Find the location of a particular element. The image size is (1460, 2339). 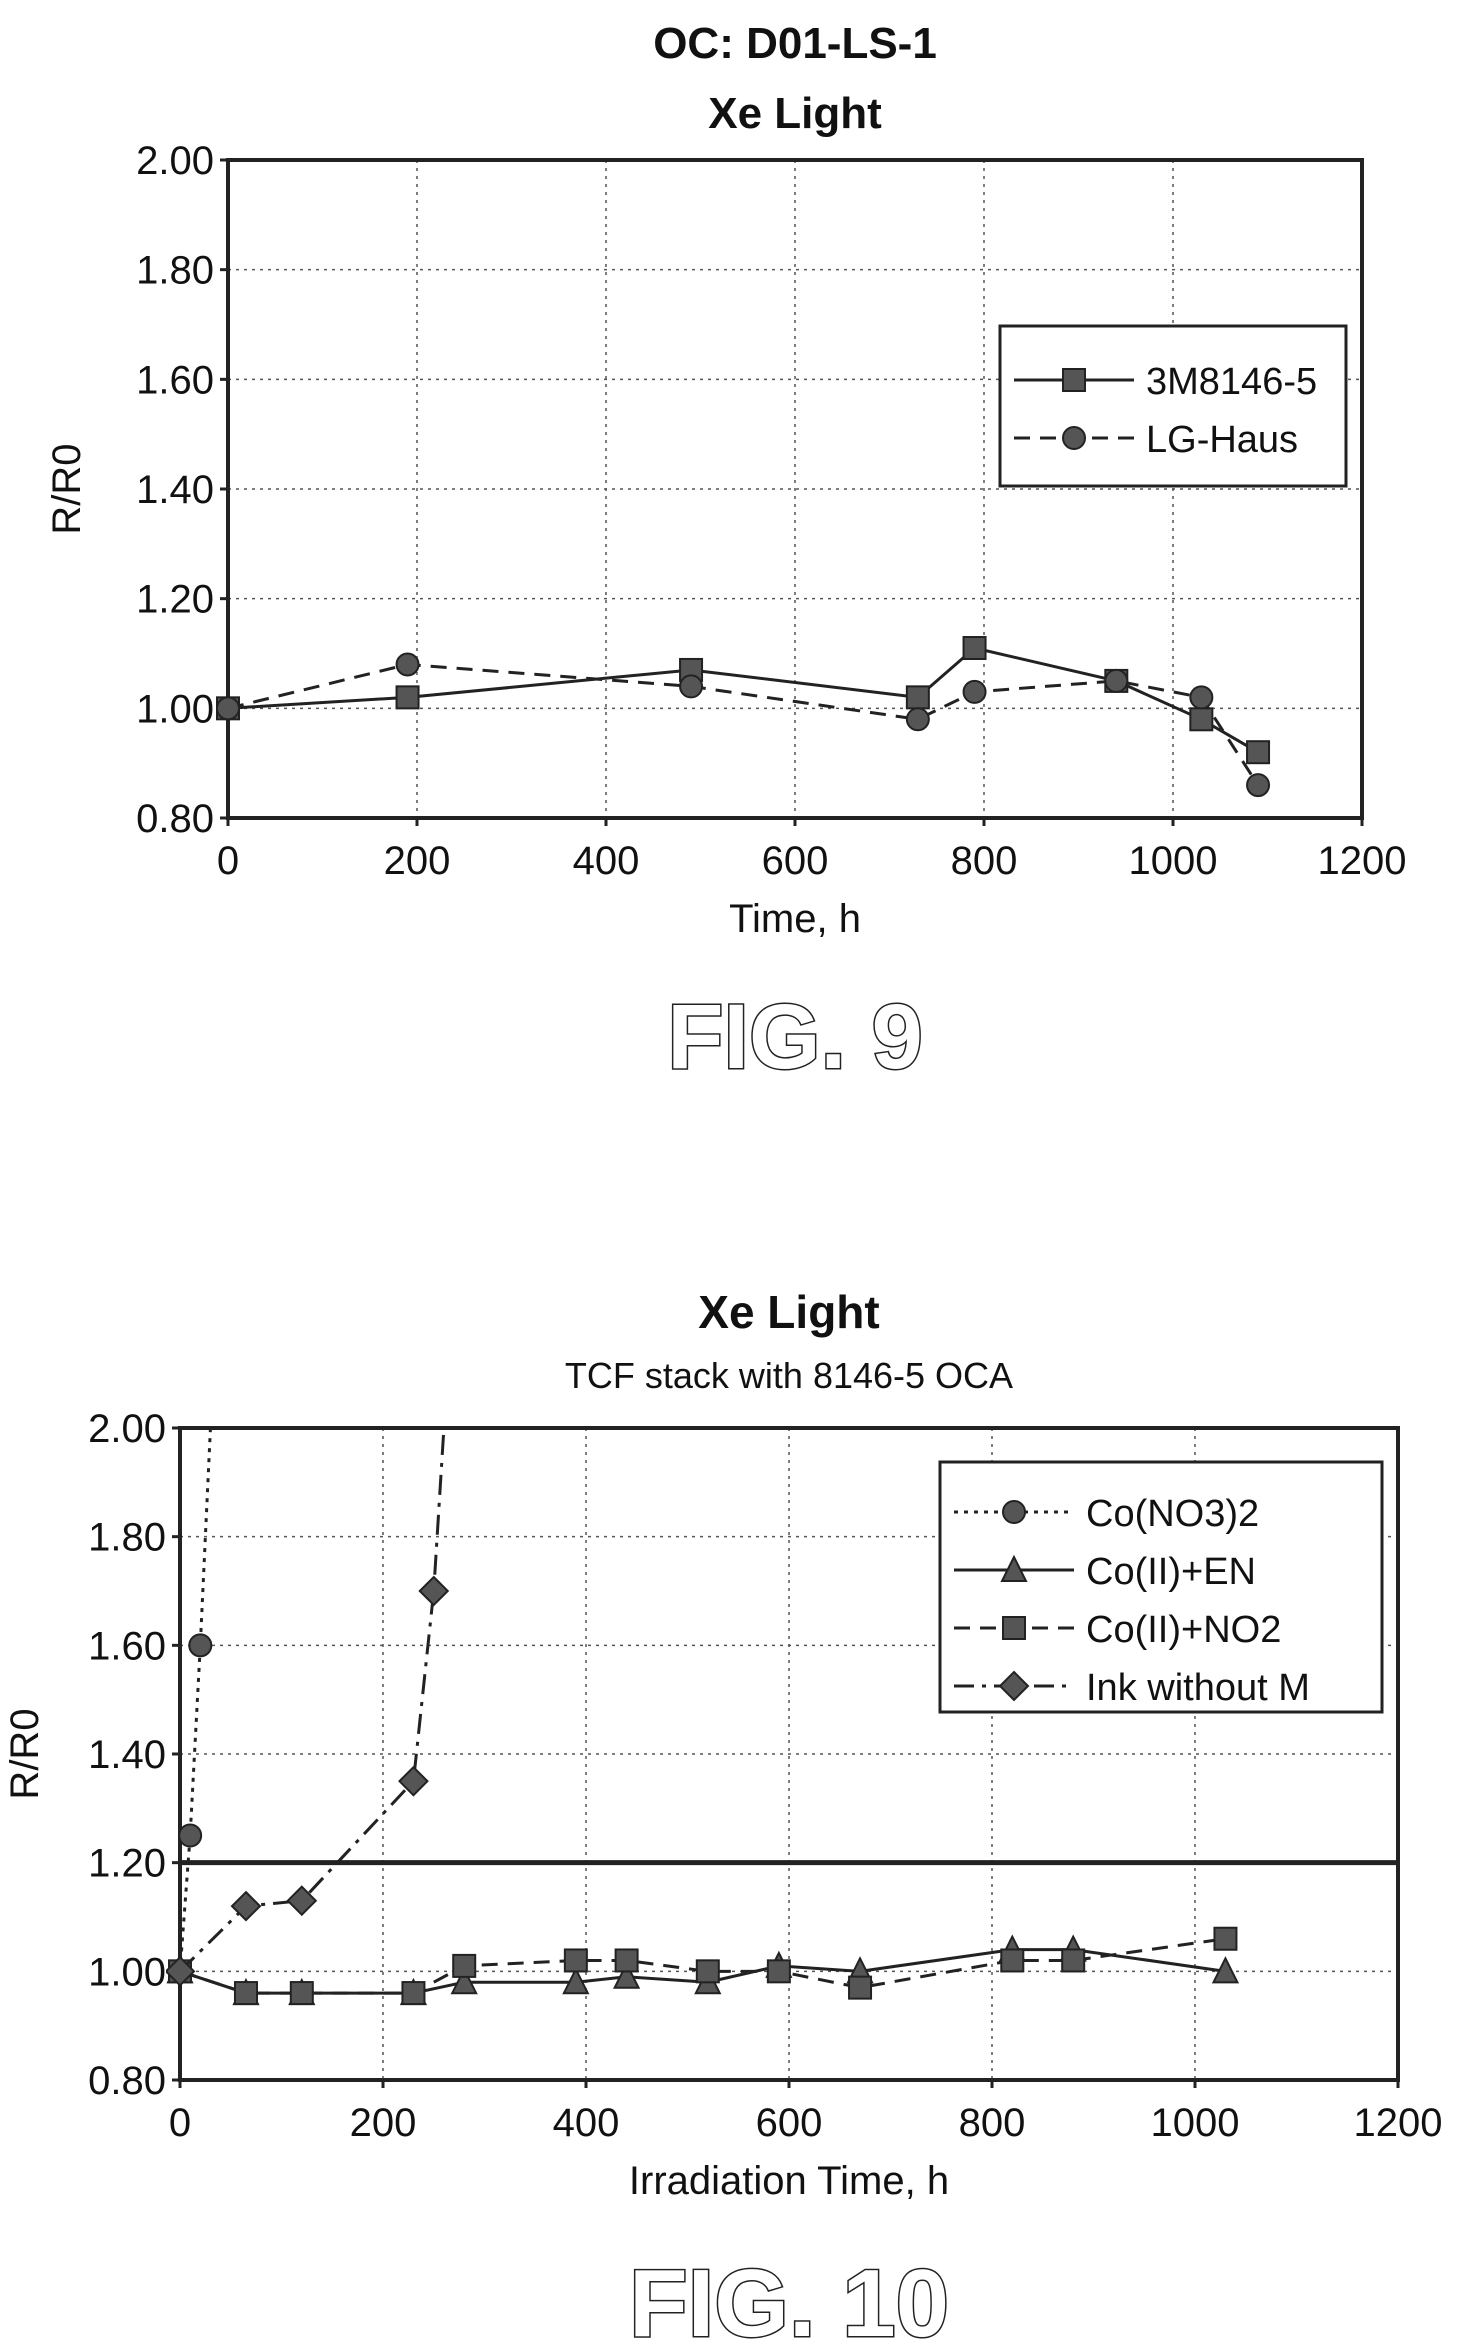

legend-box is located at coordinates (1173, 406).